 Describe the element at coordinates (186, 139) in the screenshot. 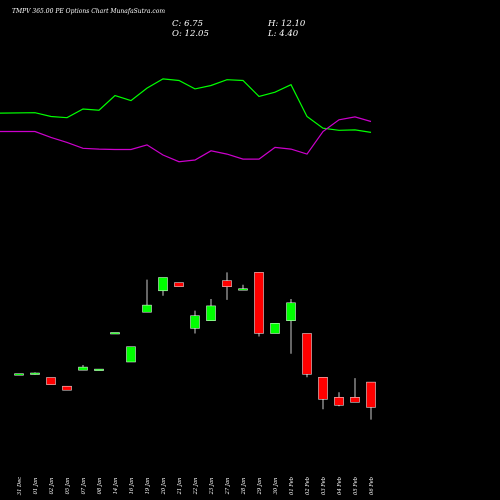

I see `indicator-line-lower` at that location.